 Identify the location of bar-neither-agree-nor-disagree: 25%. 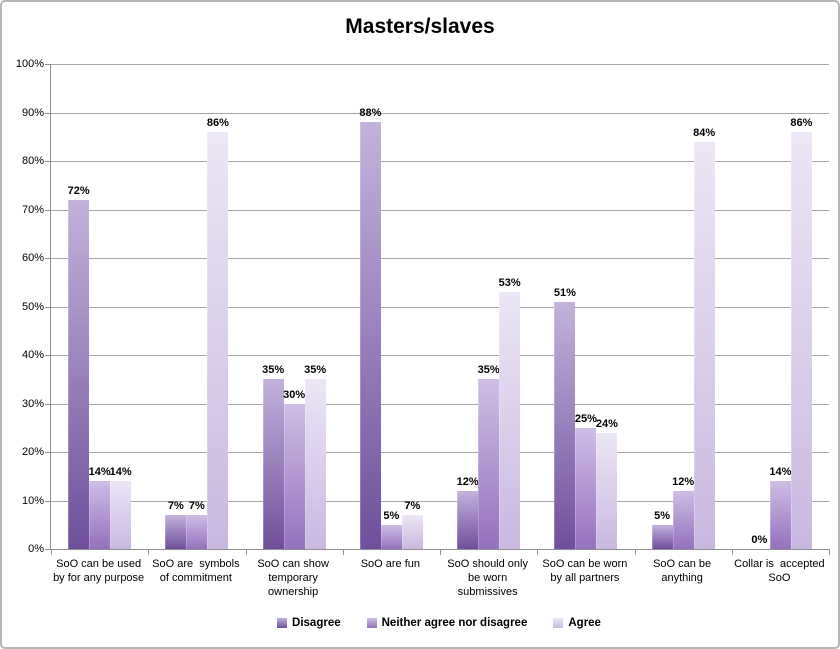
(586, 481).